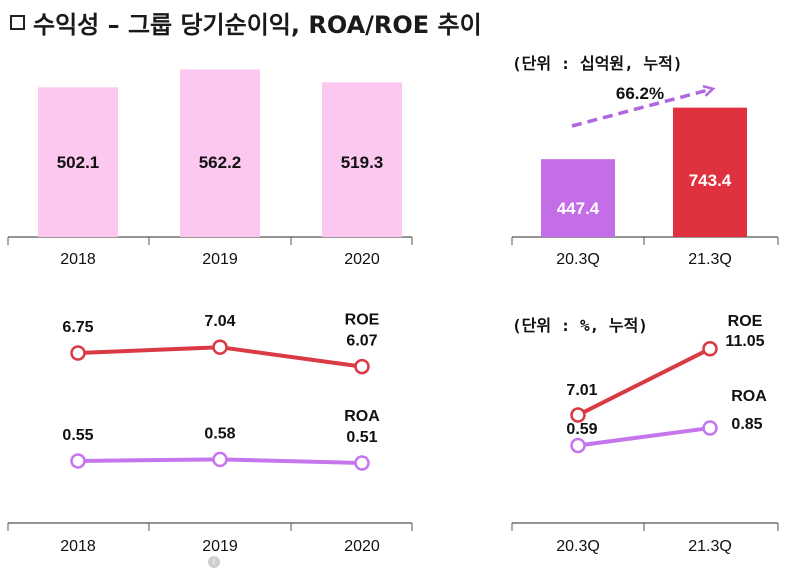 The image size is (800, 572). What do you see at coordinates (597, 63) in the screenshot?
I see `net-income-unit-label: (단위 : 십억원, 누적)` at bounding box center [597, 63].